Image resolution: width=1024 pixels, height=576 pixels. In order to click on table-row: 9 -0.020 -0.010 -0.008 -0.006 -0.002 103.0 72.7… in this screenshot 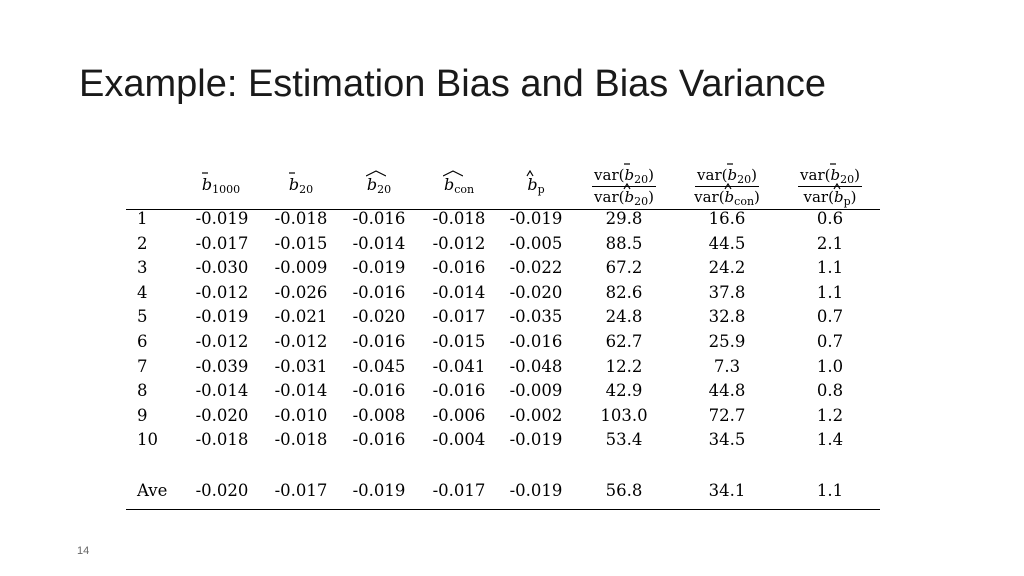, I will do `click(512, 416)`.